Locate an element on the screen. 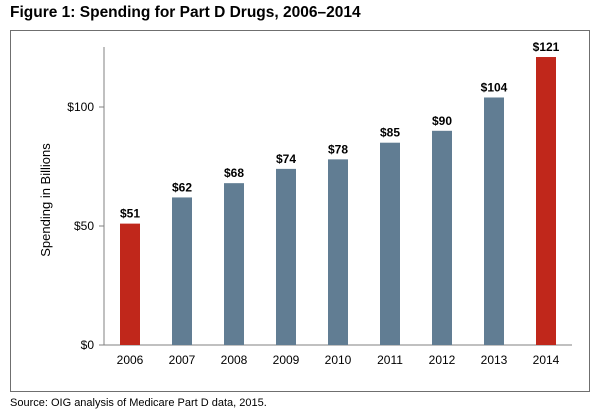  chart-y-ticks: $0 $50 $100 is located at coordinates (85, 226).